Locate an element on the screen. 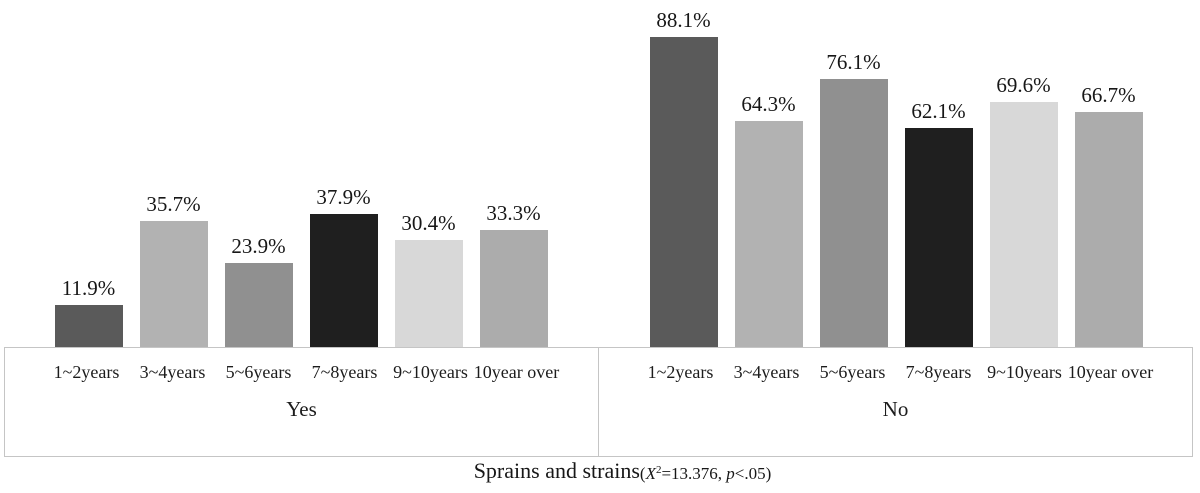  bar-no-10year-over is located at coordinates (1108, 229).